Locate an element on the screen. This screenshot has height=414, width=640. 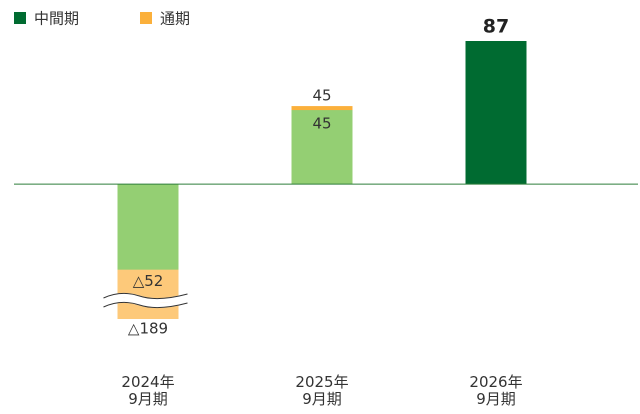
x-tick-label: 2026年 9月期 is located at coordinates (496, 390).